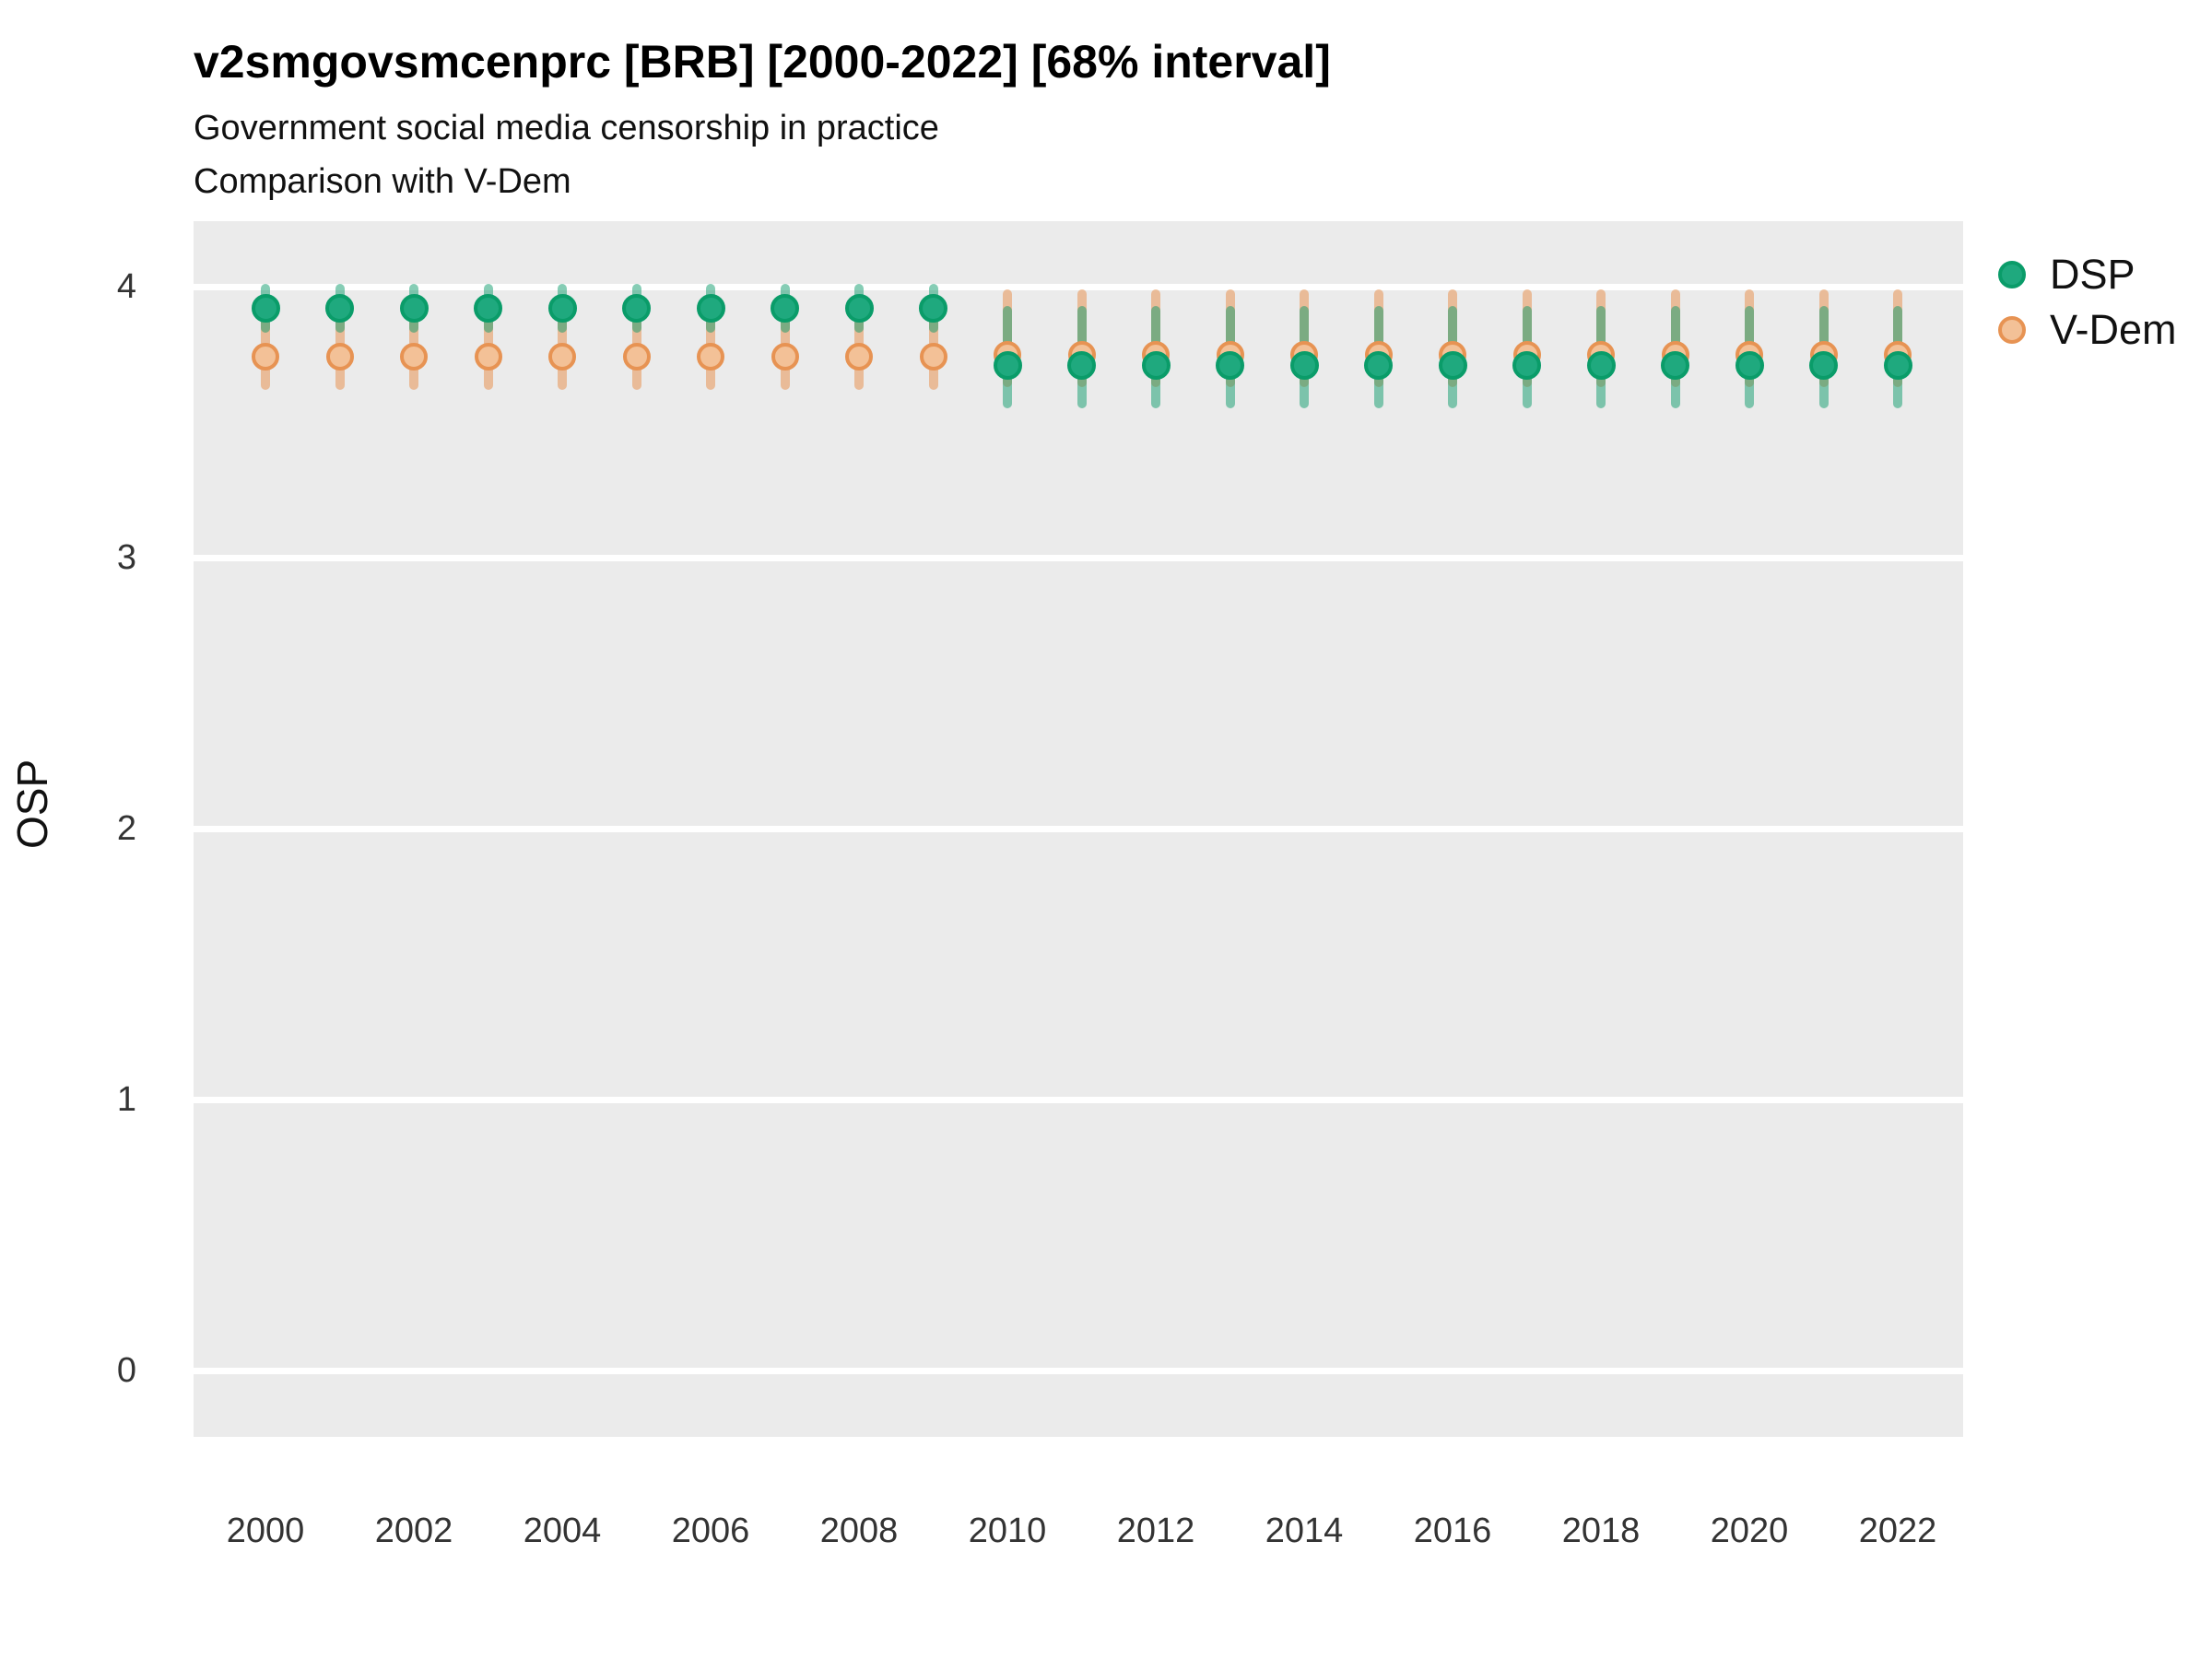 This screenshot has height=1659, width=2212. I want to click on legend-label-vdem: V-Dem, so click(2113, 329).